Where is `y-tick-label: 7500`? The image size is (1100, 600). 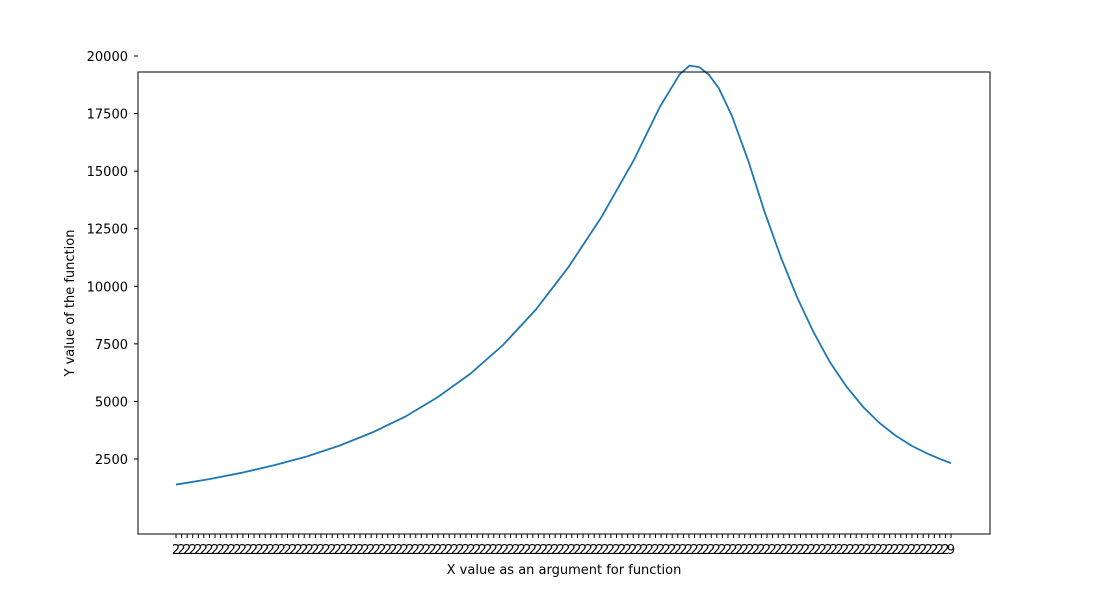
y-tick-label: 7500 is located at coordinates (111, 345).